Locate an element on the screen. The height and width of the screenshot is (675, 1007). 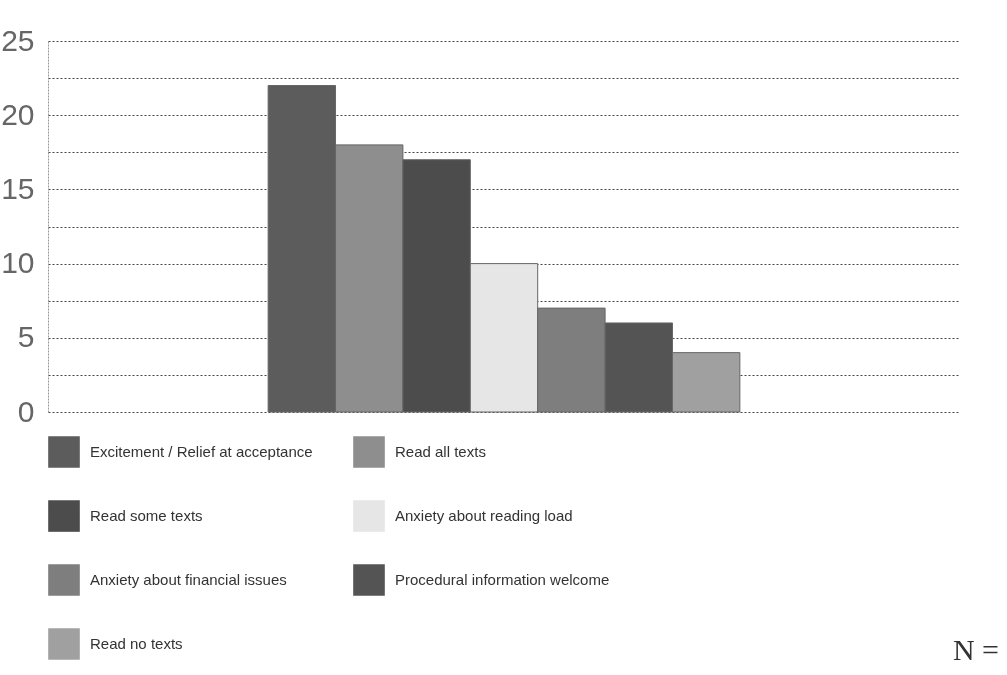
y-tick-label: 5 is located at coordinates (26, 337).